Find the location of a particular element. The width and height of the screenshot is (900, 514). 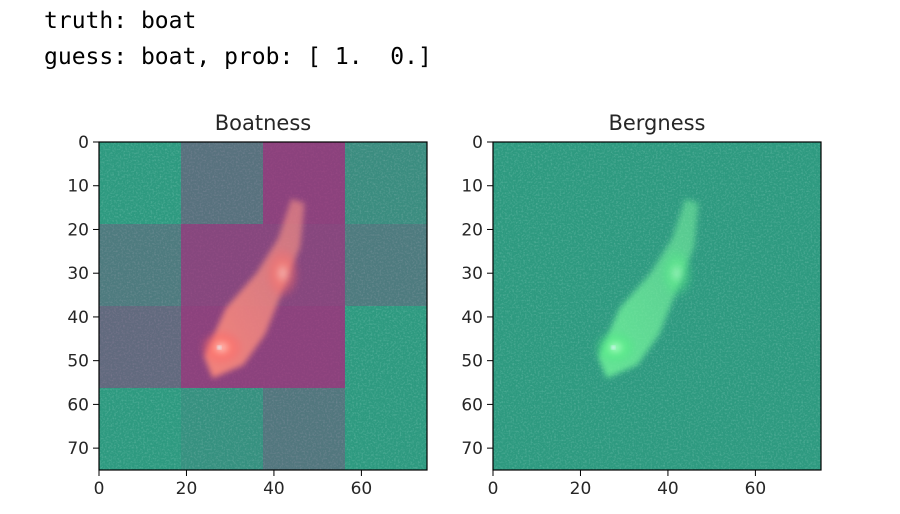

truth-label: truth: is located at coordinates (86, 21).